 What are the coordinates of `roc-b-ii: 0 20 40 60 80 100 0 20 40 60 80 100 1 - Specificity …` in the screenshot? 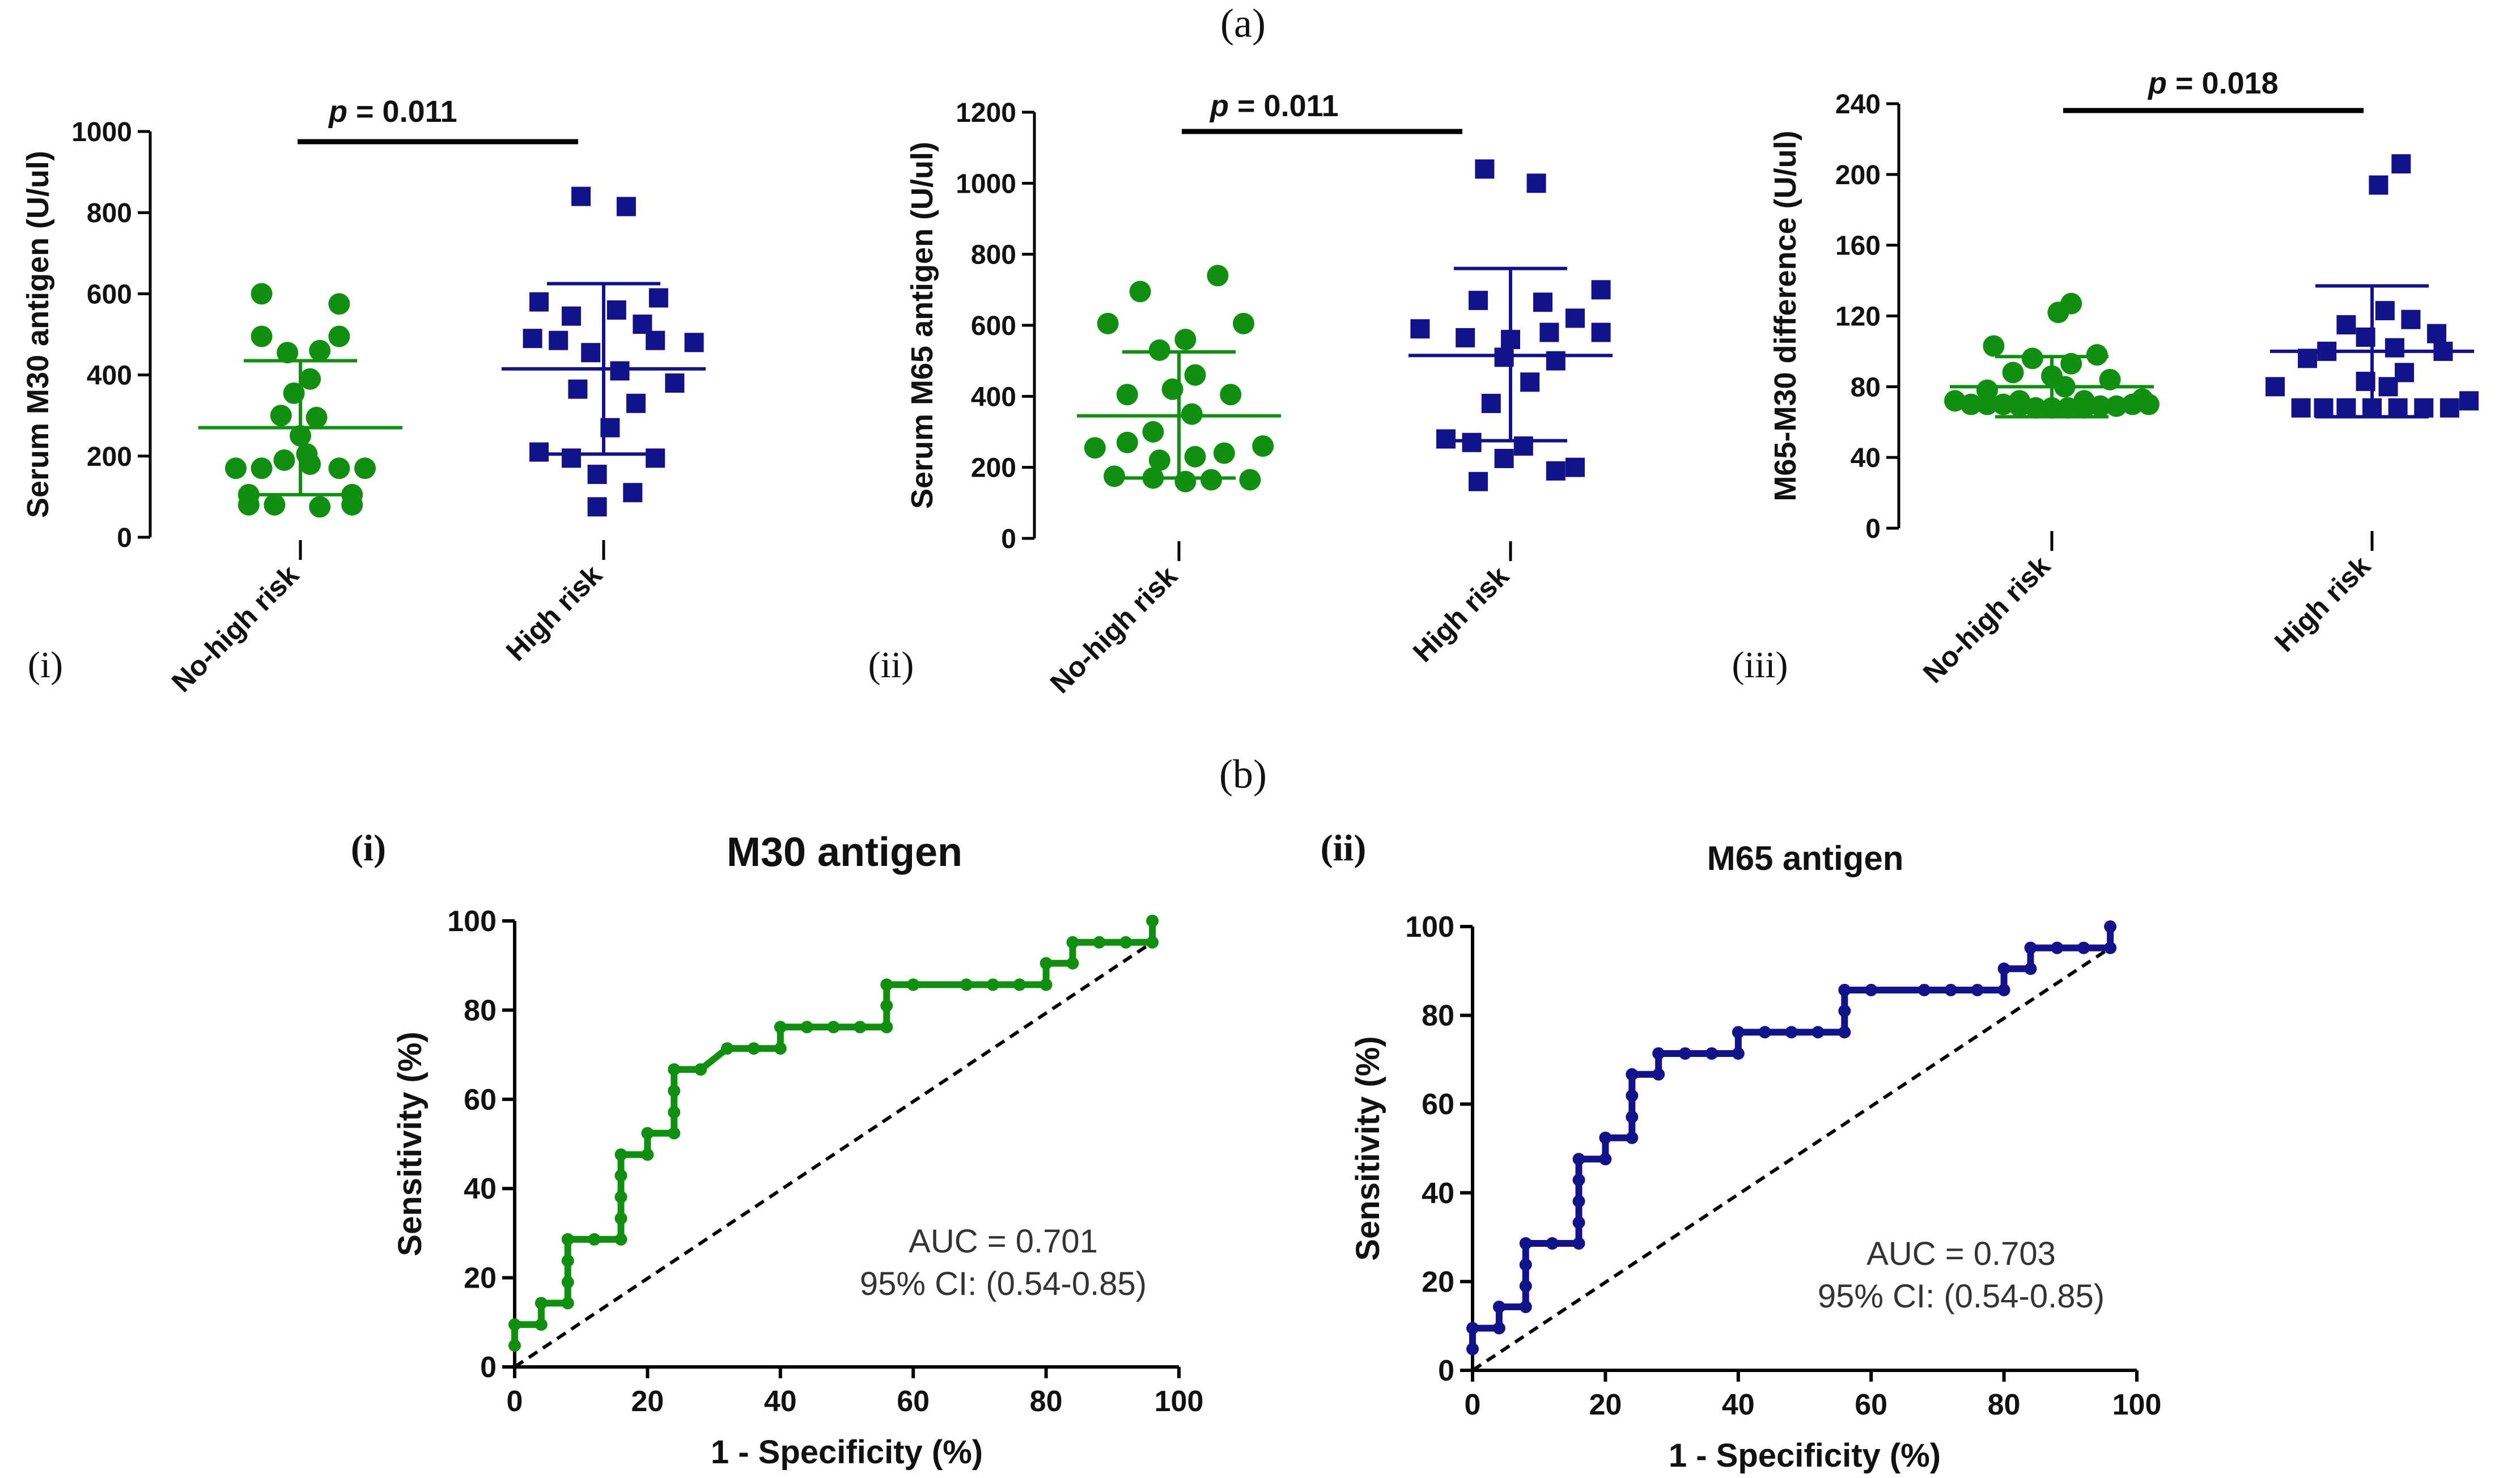 It's located at (1741, 1150).